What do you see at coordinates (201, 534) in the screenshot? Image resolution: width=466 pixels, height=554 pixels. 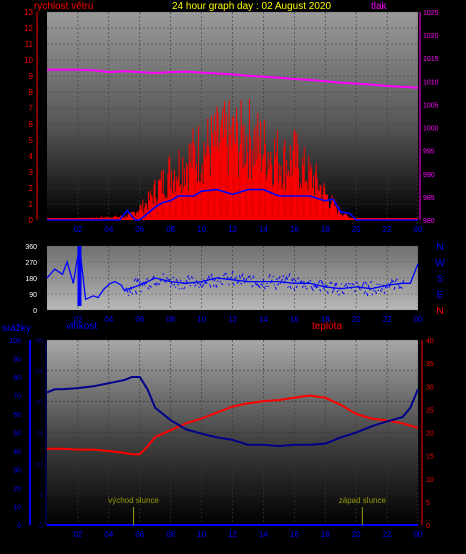 I see `hum-x-tick-10: 10` at bounding box center [201, 534].